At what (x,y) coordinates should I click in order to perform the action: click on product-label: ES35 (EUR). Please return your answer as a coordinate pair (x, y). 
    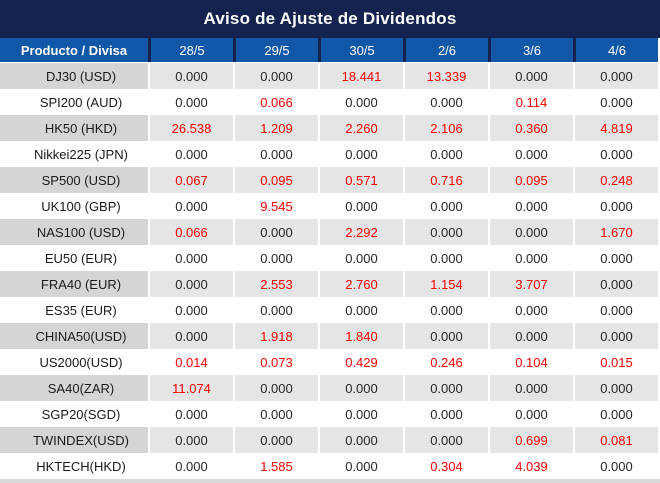
    Looking at the image, I should click on (74, 310).